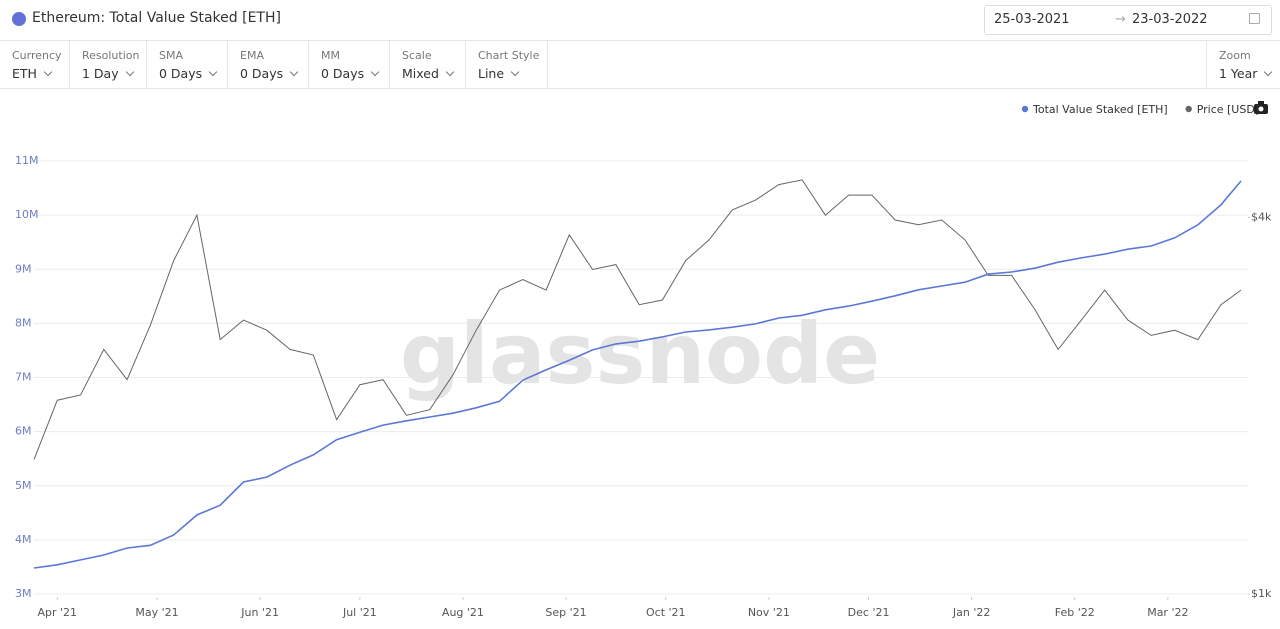  What do you see at coordinates (1100, 109) in the screenshot?
I see `legend-label: Total Value Staked [ETH]` at bounding box center [1100, 109].